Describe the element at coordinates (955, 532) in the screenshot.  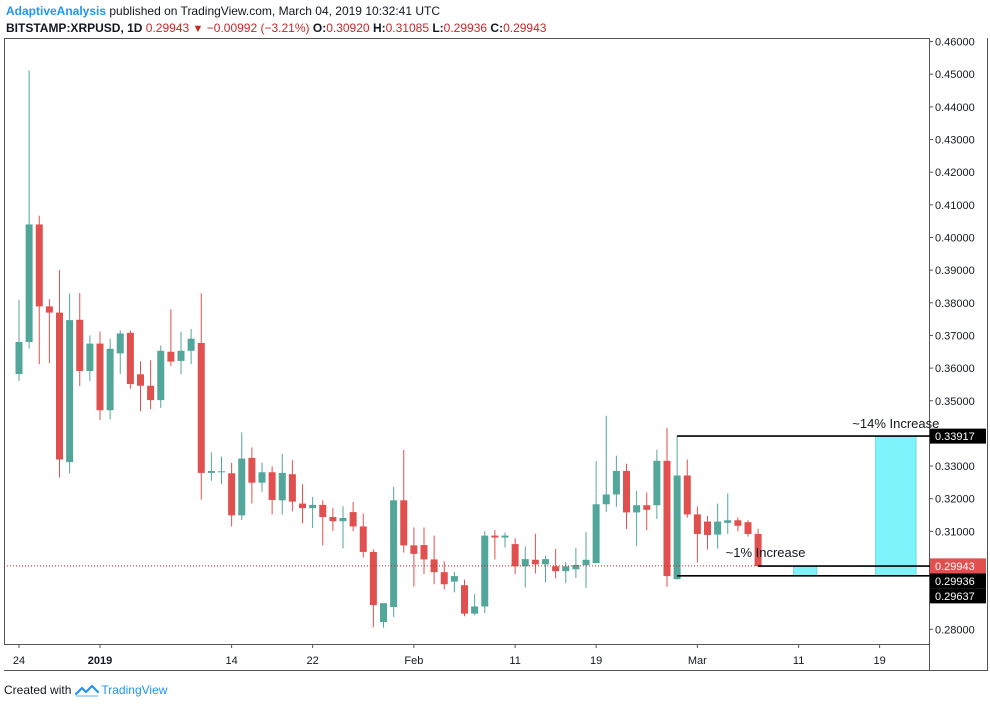
I see `y-tick-label: 0.31000` at that location.